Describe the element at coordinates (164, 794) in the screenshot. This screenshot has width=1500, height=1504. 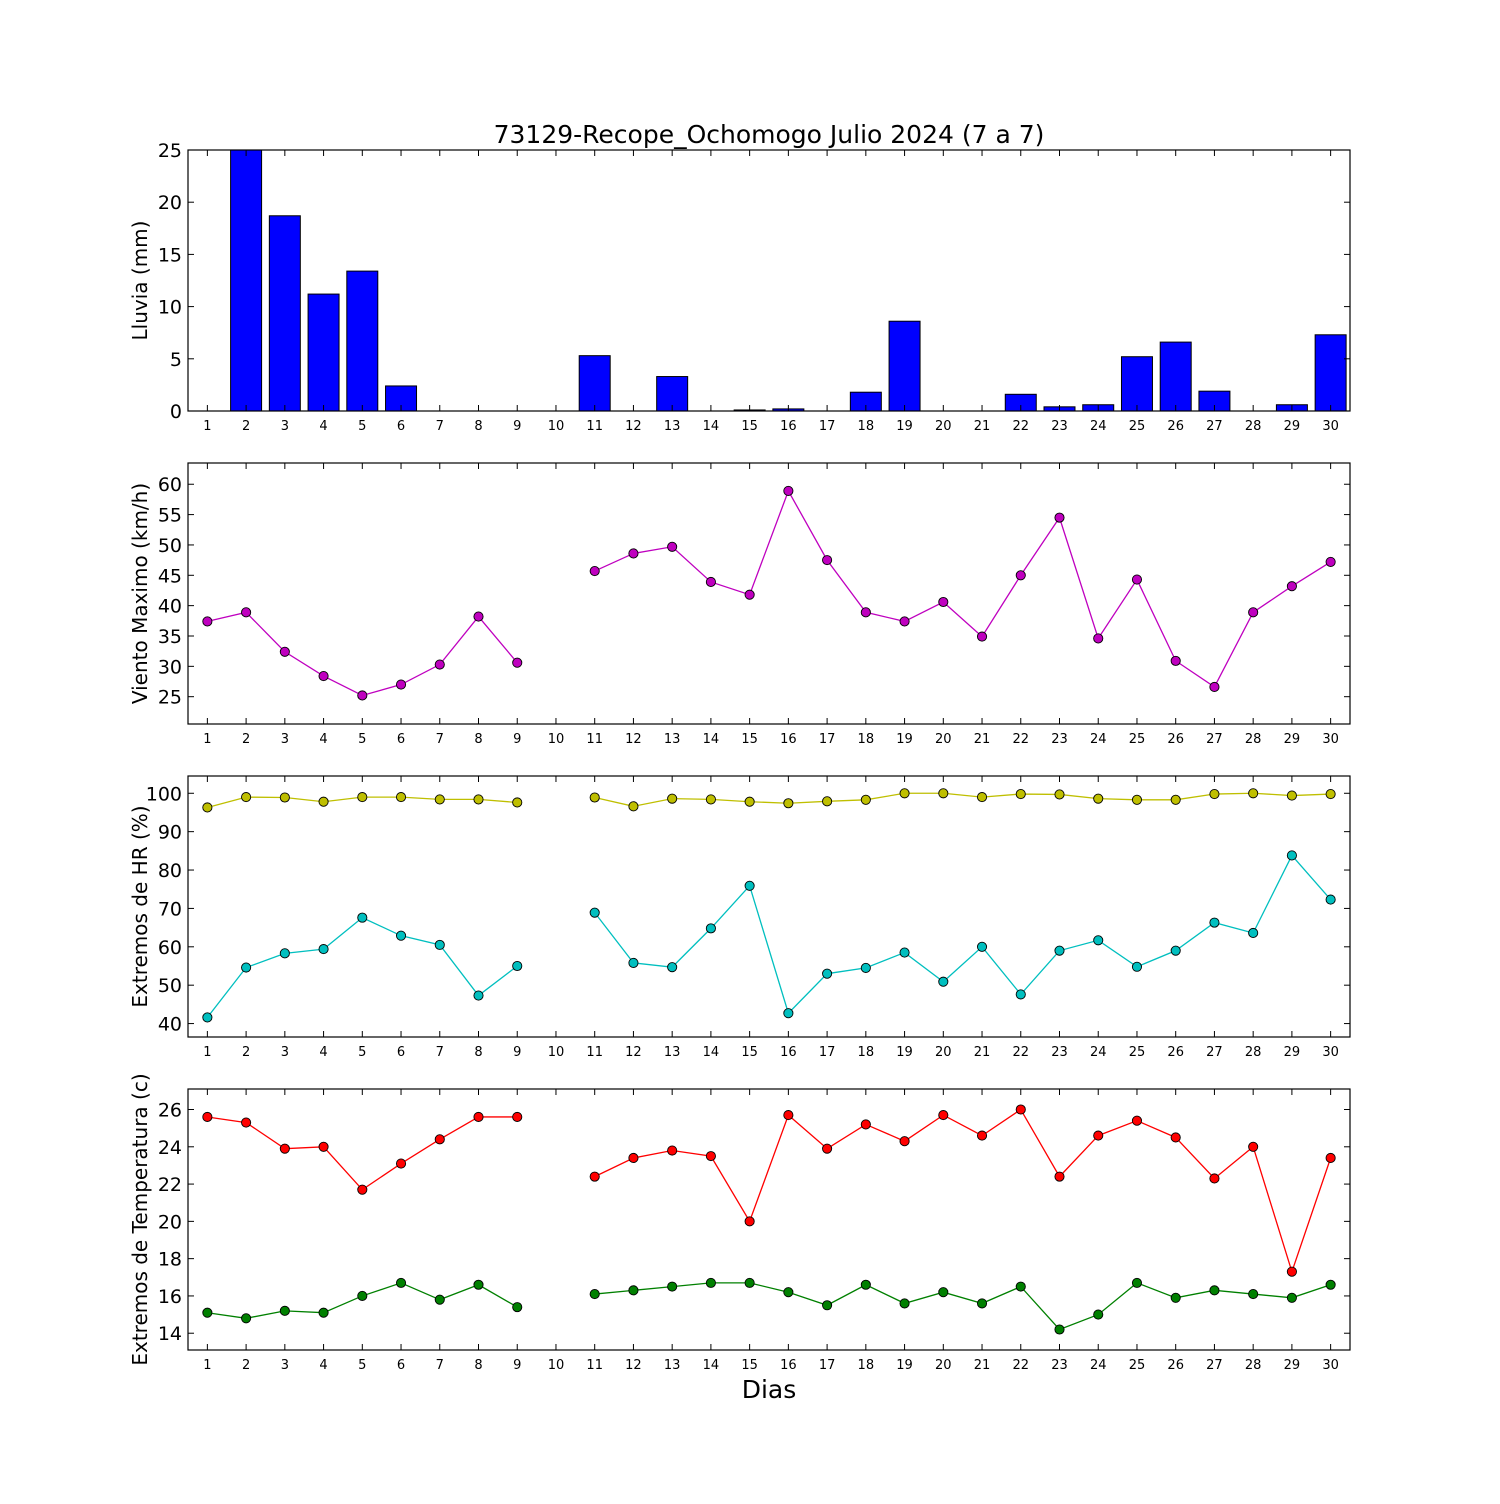
I see `y-tick-label: 100` at that location.